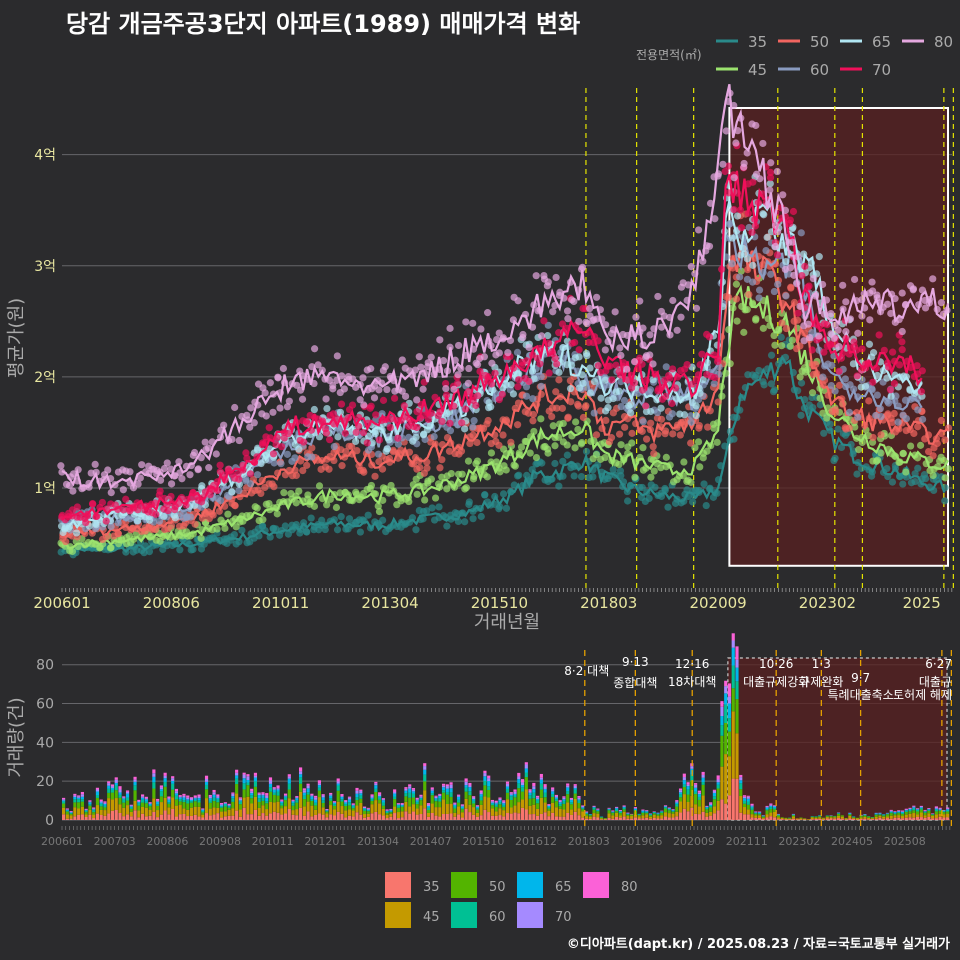  Describe the element at coordinates (507, 622) in the screenshot. I see `x-axis-title: 거래년월` at that location.